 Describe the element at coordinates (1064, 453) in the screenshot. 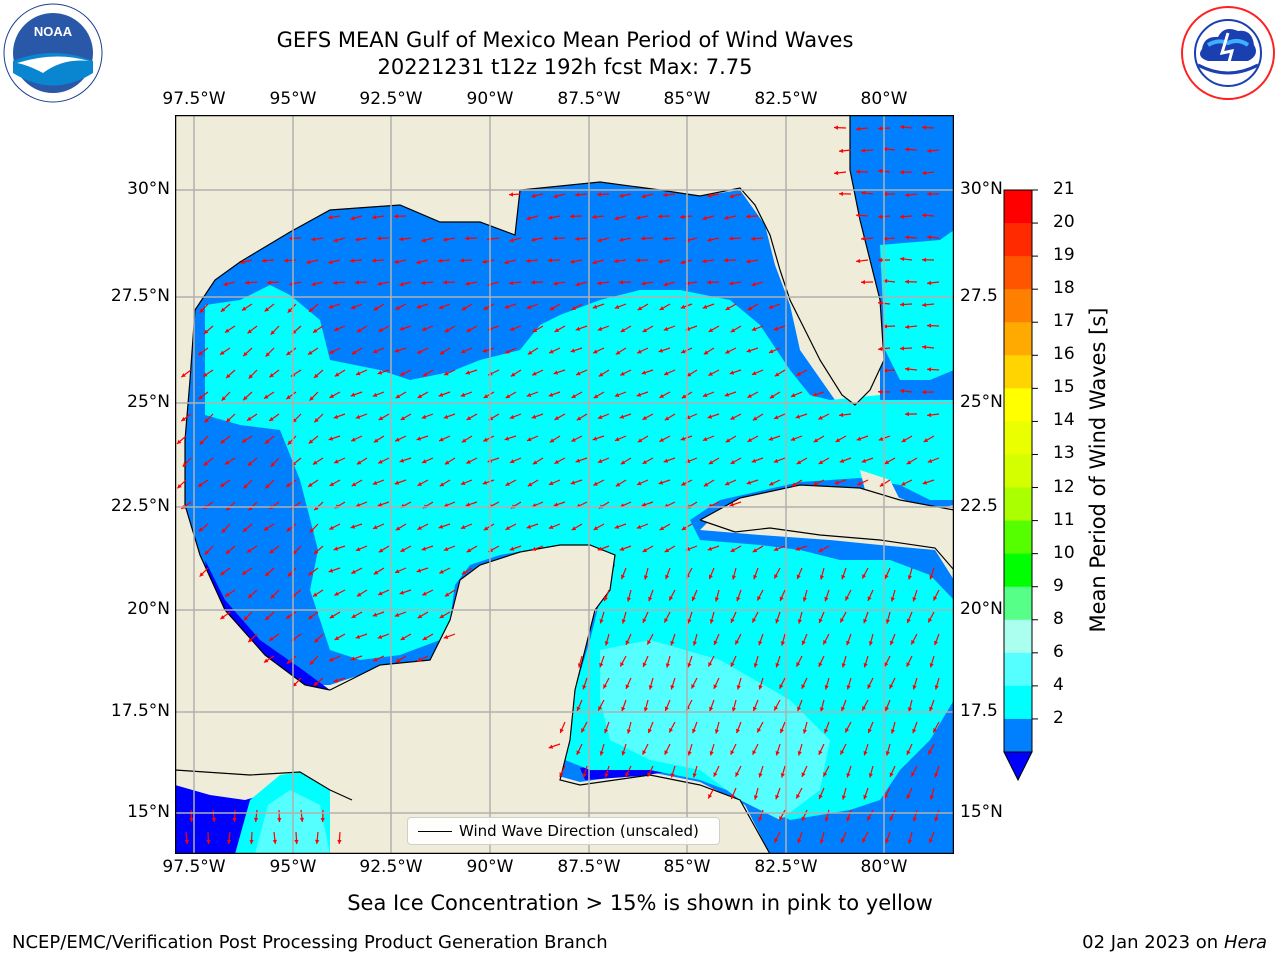

I see `colorbar-tick-label: 13` at that location.